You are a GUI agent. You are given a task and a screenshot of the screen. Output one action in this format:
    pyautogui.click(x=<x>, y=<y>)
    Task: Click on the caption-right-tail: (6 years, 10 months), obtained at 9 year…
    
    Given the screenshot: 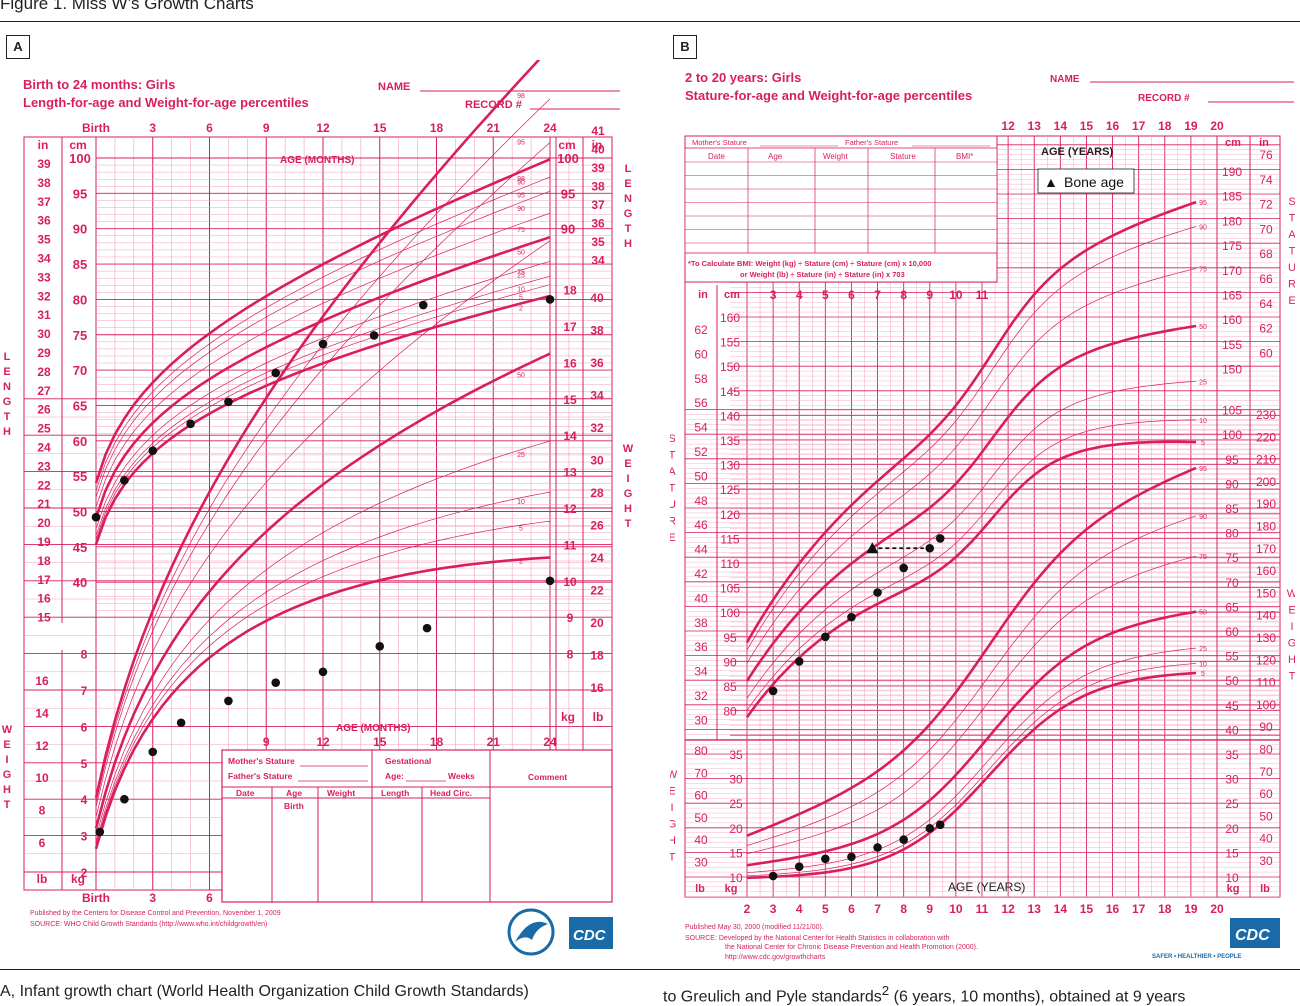 What is the action you would take?
    pyautogui.click(x=1037, y=997)
    